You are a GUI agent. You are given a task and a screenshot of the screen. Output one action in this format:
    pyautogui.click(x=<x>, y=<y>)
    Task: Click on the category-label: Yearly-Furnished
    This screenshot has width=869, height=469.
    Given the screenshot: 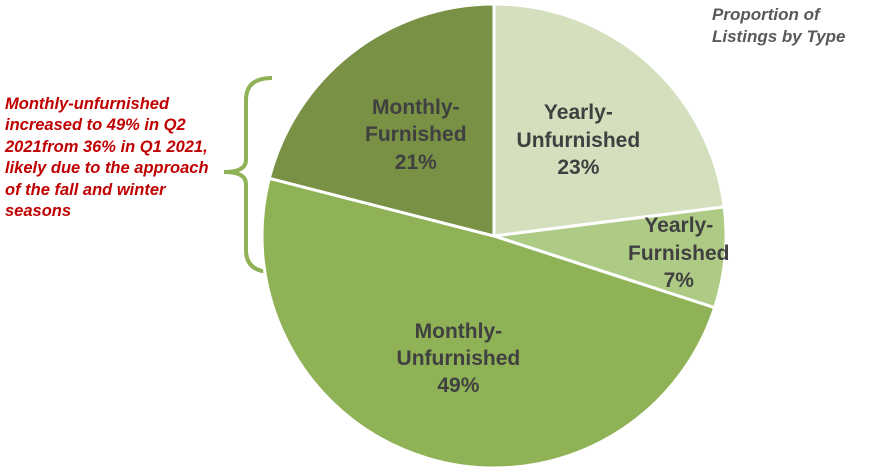 What is the action you would take?
    pyautogui.click(x=679, y=239)
    